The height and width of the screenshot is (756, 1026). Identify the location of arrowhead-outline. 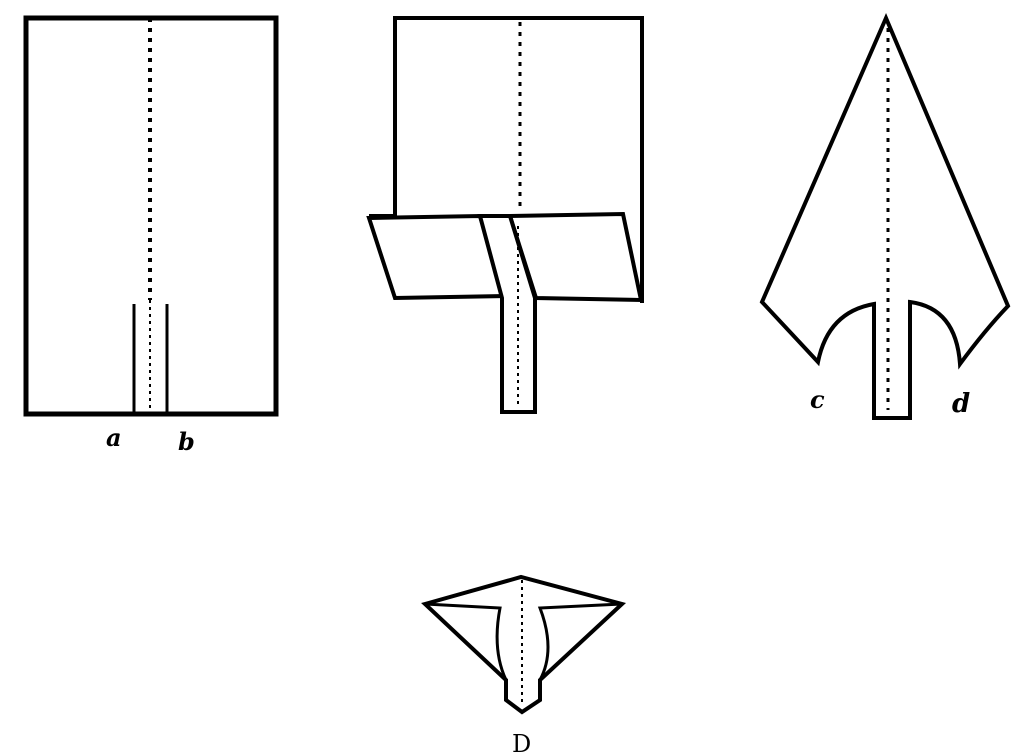
(885, 216).